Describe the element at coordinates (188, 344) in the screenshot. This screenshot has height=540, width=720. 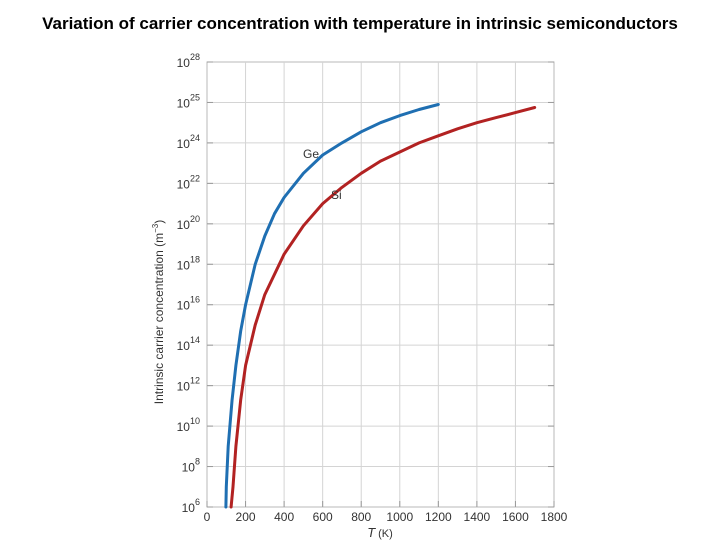
I see `y-tick-label: 10¹⁴` at that location.